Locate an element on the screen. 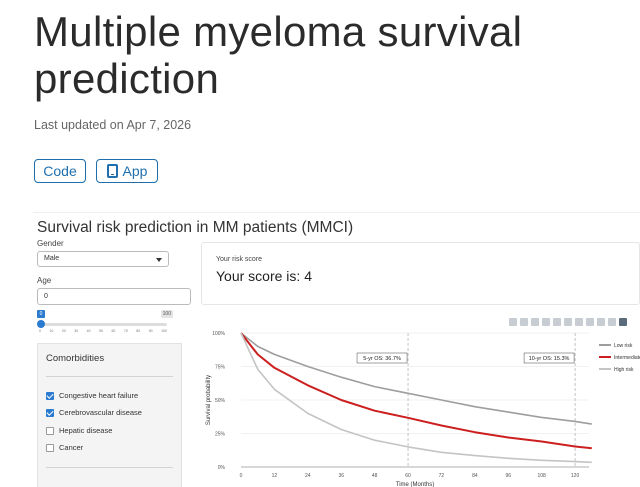 This screenshot has height=487, width=640. x-tick-label: 60 is located at coordinates (408, 476).